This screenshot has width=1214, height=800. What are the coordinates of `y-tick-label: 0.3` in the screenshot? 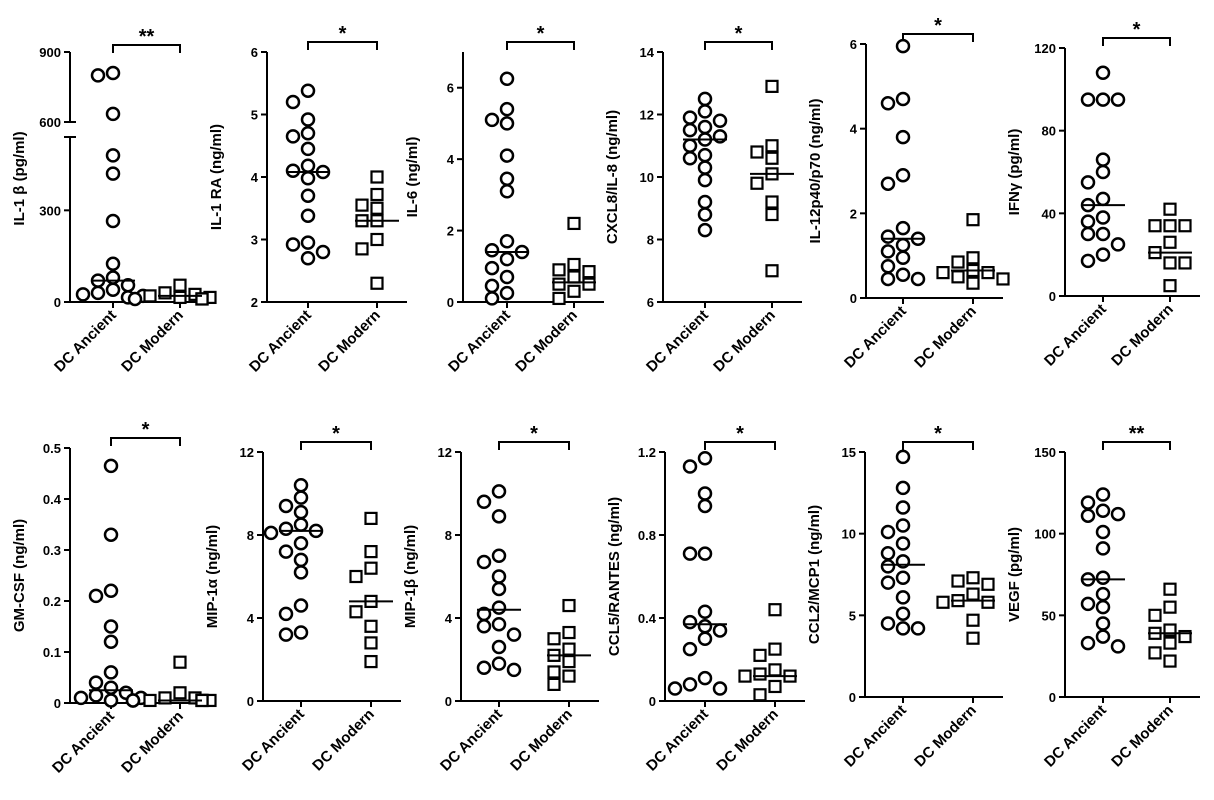 It's located at (52, 550).